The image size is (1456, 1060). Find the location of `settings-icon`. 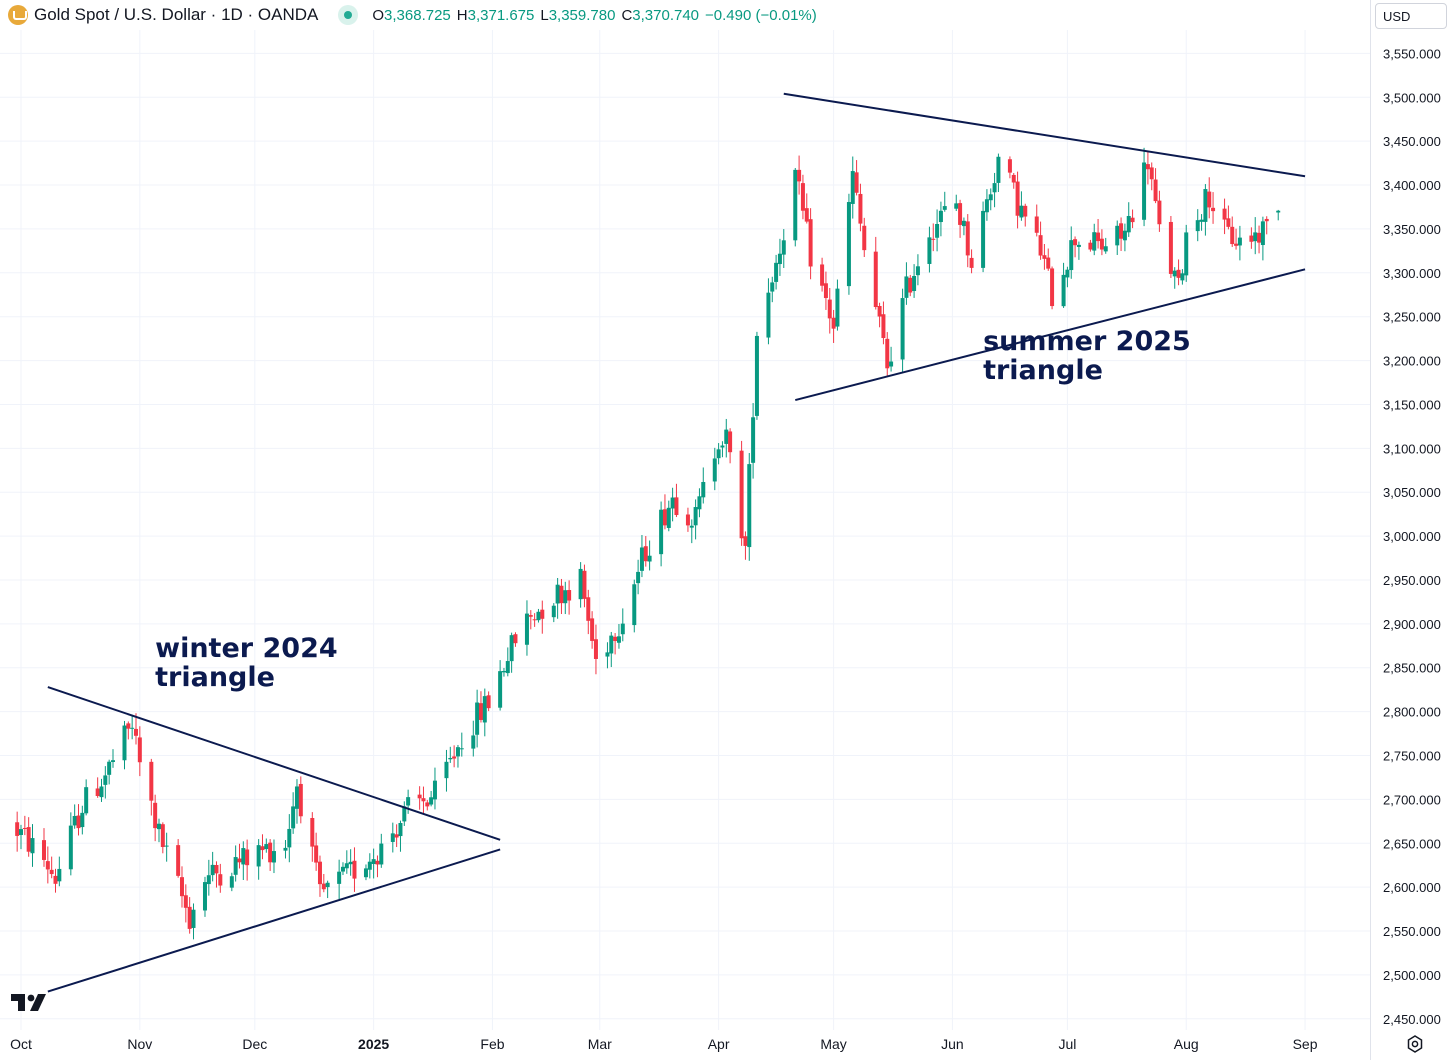

settings-icon is located at coordinates (1415, 1044).